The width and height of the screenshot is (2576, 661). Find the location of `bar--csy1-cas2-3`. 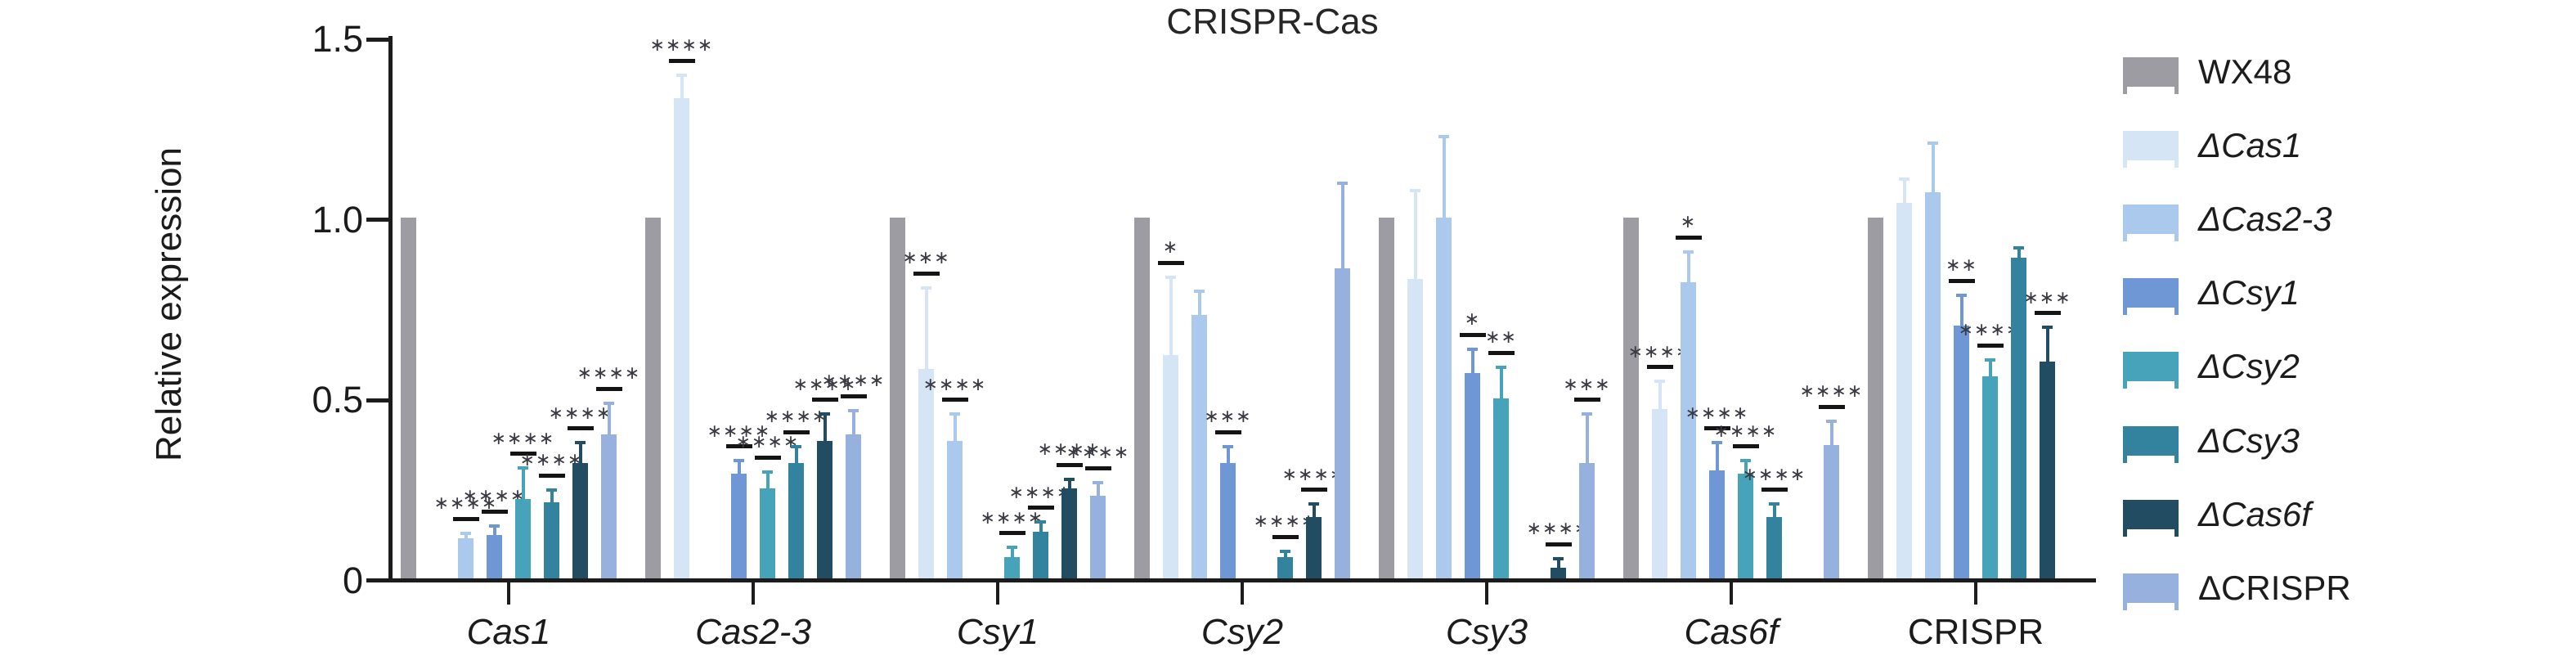

bar--csy1-cas2-3 is located at coordinates (739, 526).